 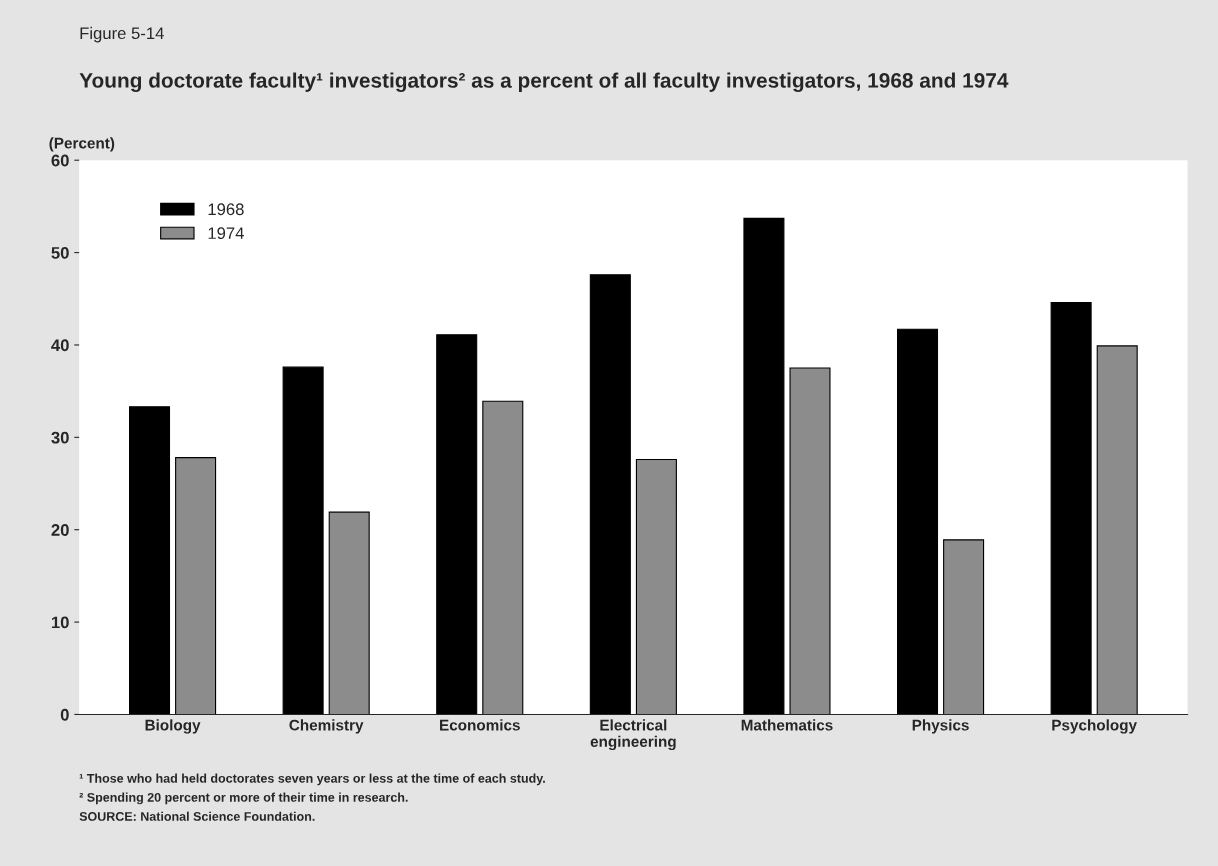 What do you see at coordinates (60, 530) in the screenshot?
I see `y-tick-label: 20` at bounding box center [60, 530].